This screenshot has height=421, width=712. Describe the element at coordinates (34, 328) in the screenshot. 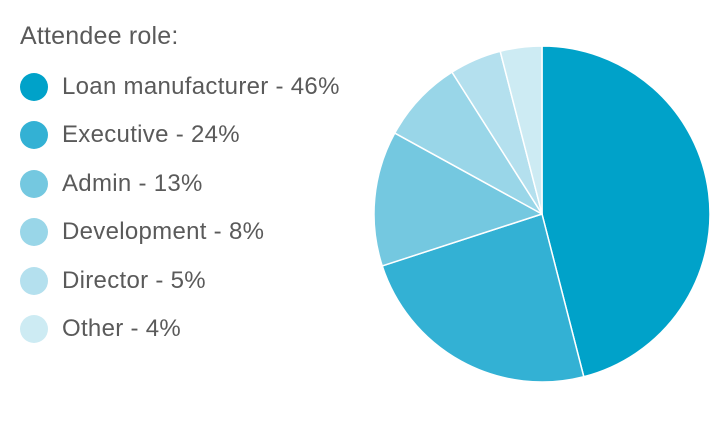

I see `legend-swatch-other` at that location.